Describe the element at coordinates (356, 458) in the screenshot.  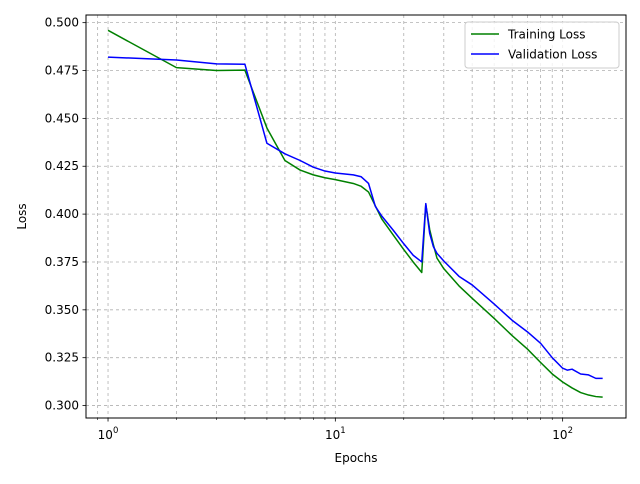
I see `x-axis-label: Epochs` at that location.